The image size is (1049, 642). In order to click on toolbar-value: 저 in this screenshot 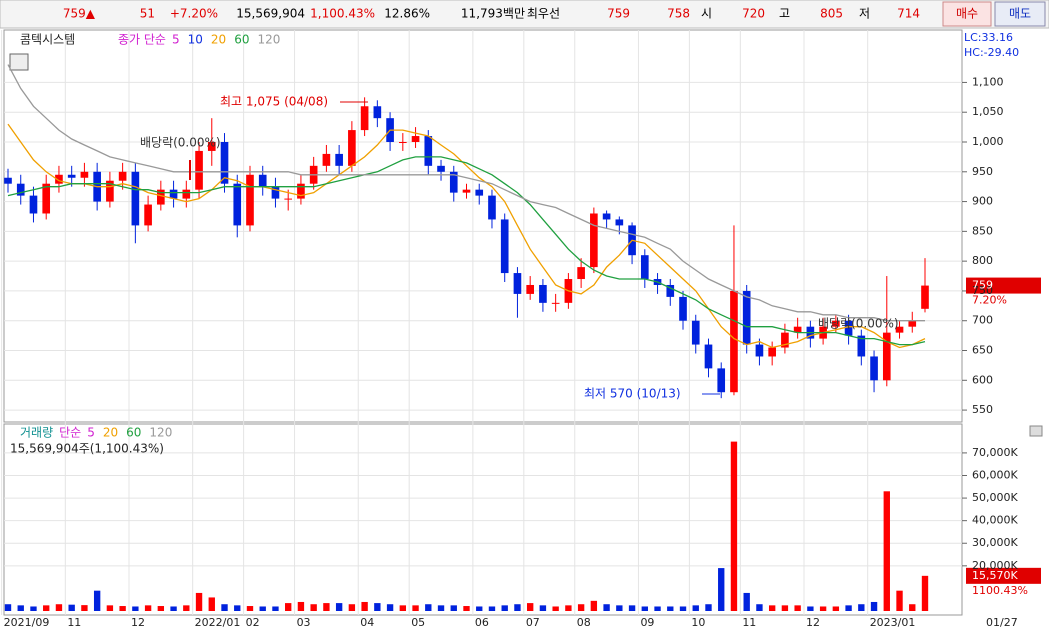, I will do `click(864, 14)`.